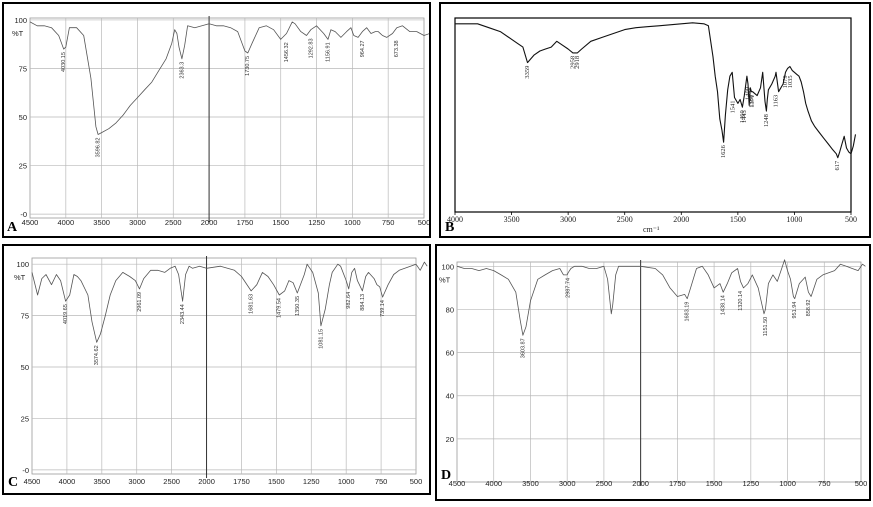  Describe the element at coordinates (837, 165) in the screenshot. I see `peak-label: 617` at that location.